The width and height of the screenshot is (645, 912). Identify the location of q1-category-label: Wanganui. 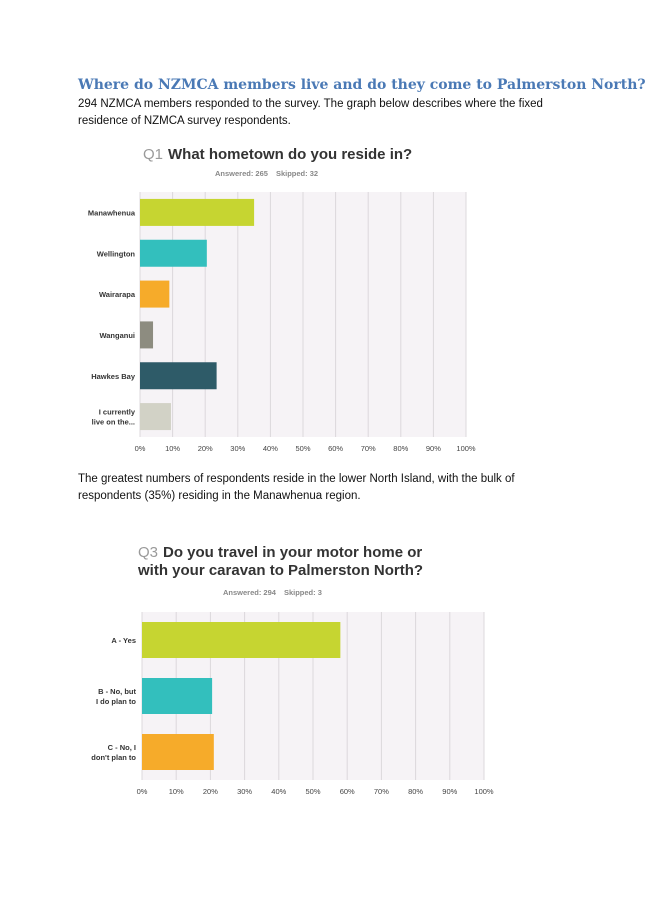
(117, 335).